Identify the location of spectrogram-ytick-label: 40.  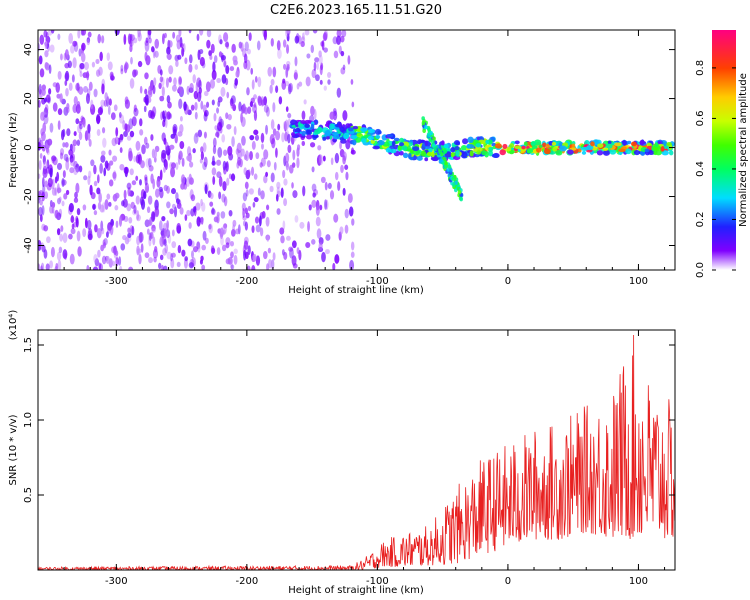
(28, 49).